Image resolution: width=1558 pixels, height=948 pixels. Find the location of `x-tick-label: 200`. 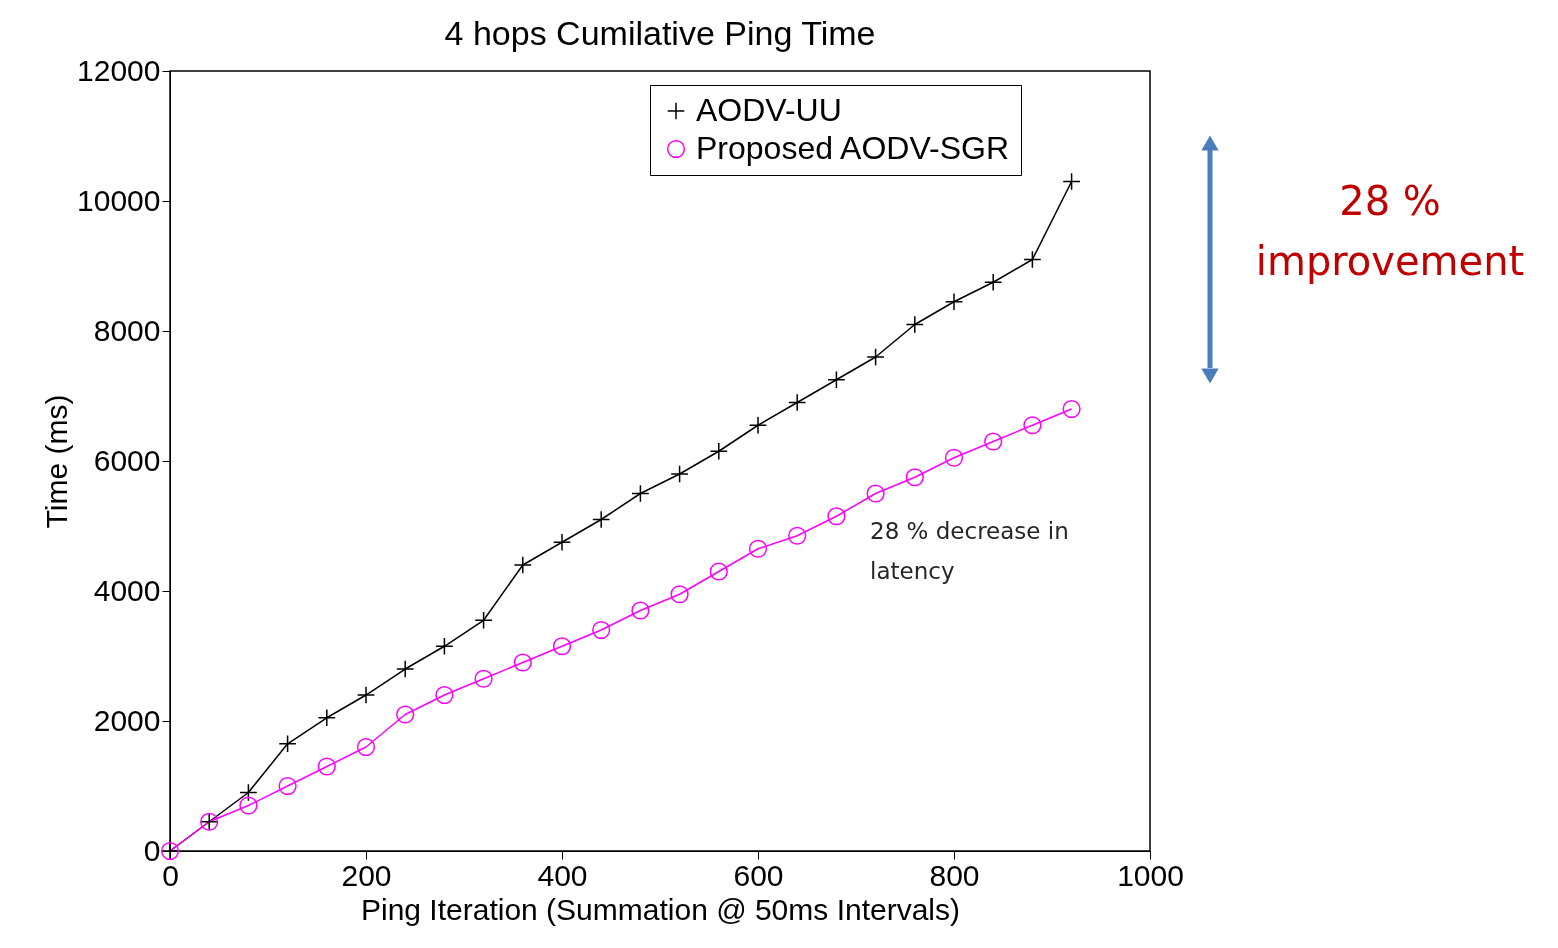

x-tick-label: 200 is located at coordinates (366, 875).